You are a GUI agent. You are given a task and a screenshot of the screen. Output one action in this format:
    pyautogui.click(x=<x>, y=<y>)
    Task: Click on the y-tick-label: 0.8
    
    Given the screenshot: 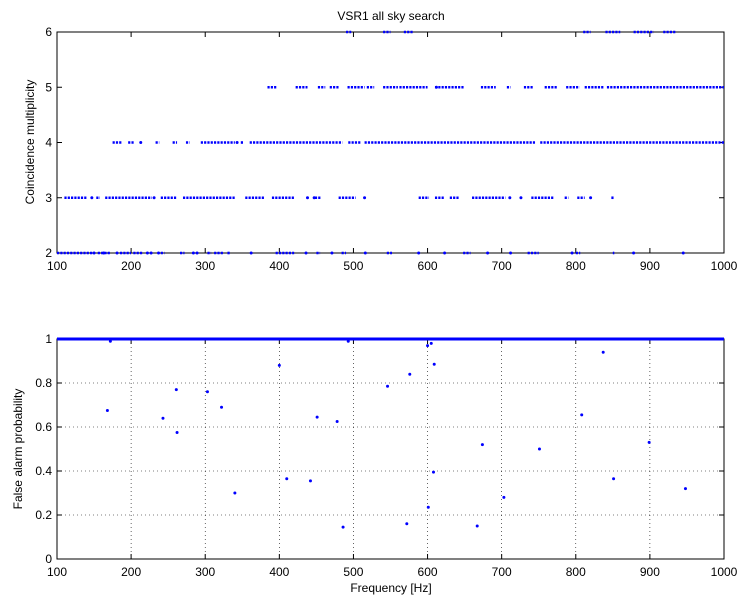 What is the action you would take?
    pyautogui.click(x=43, y=383)
    